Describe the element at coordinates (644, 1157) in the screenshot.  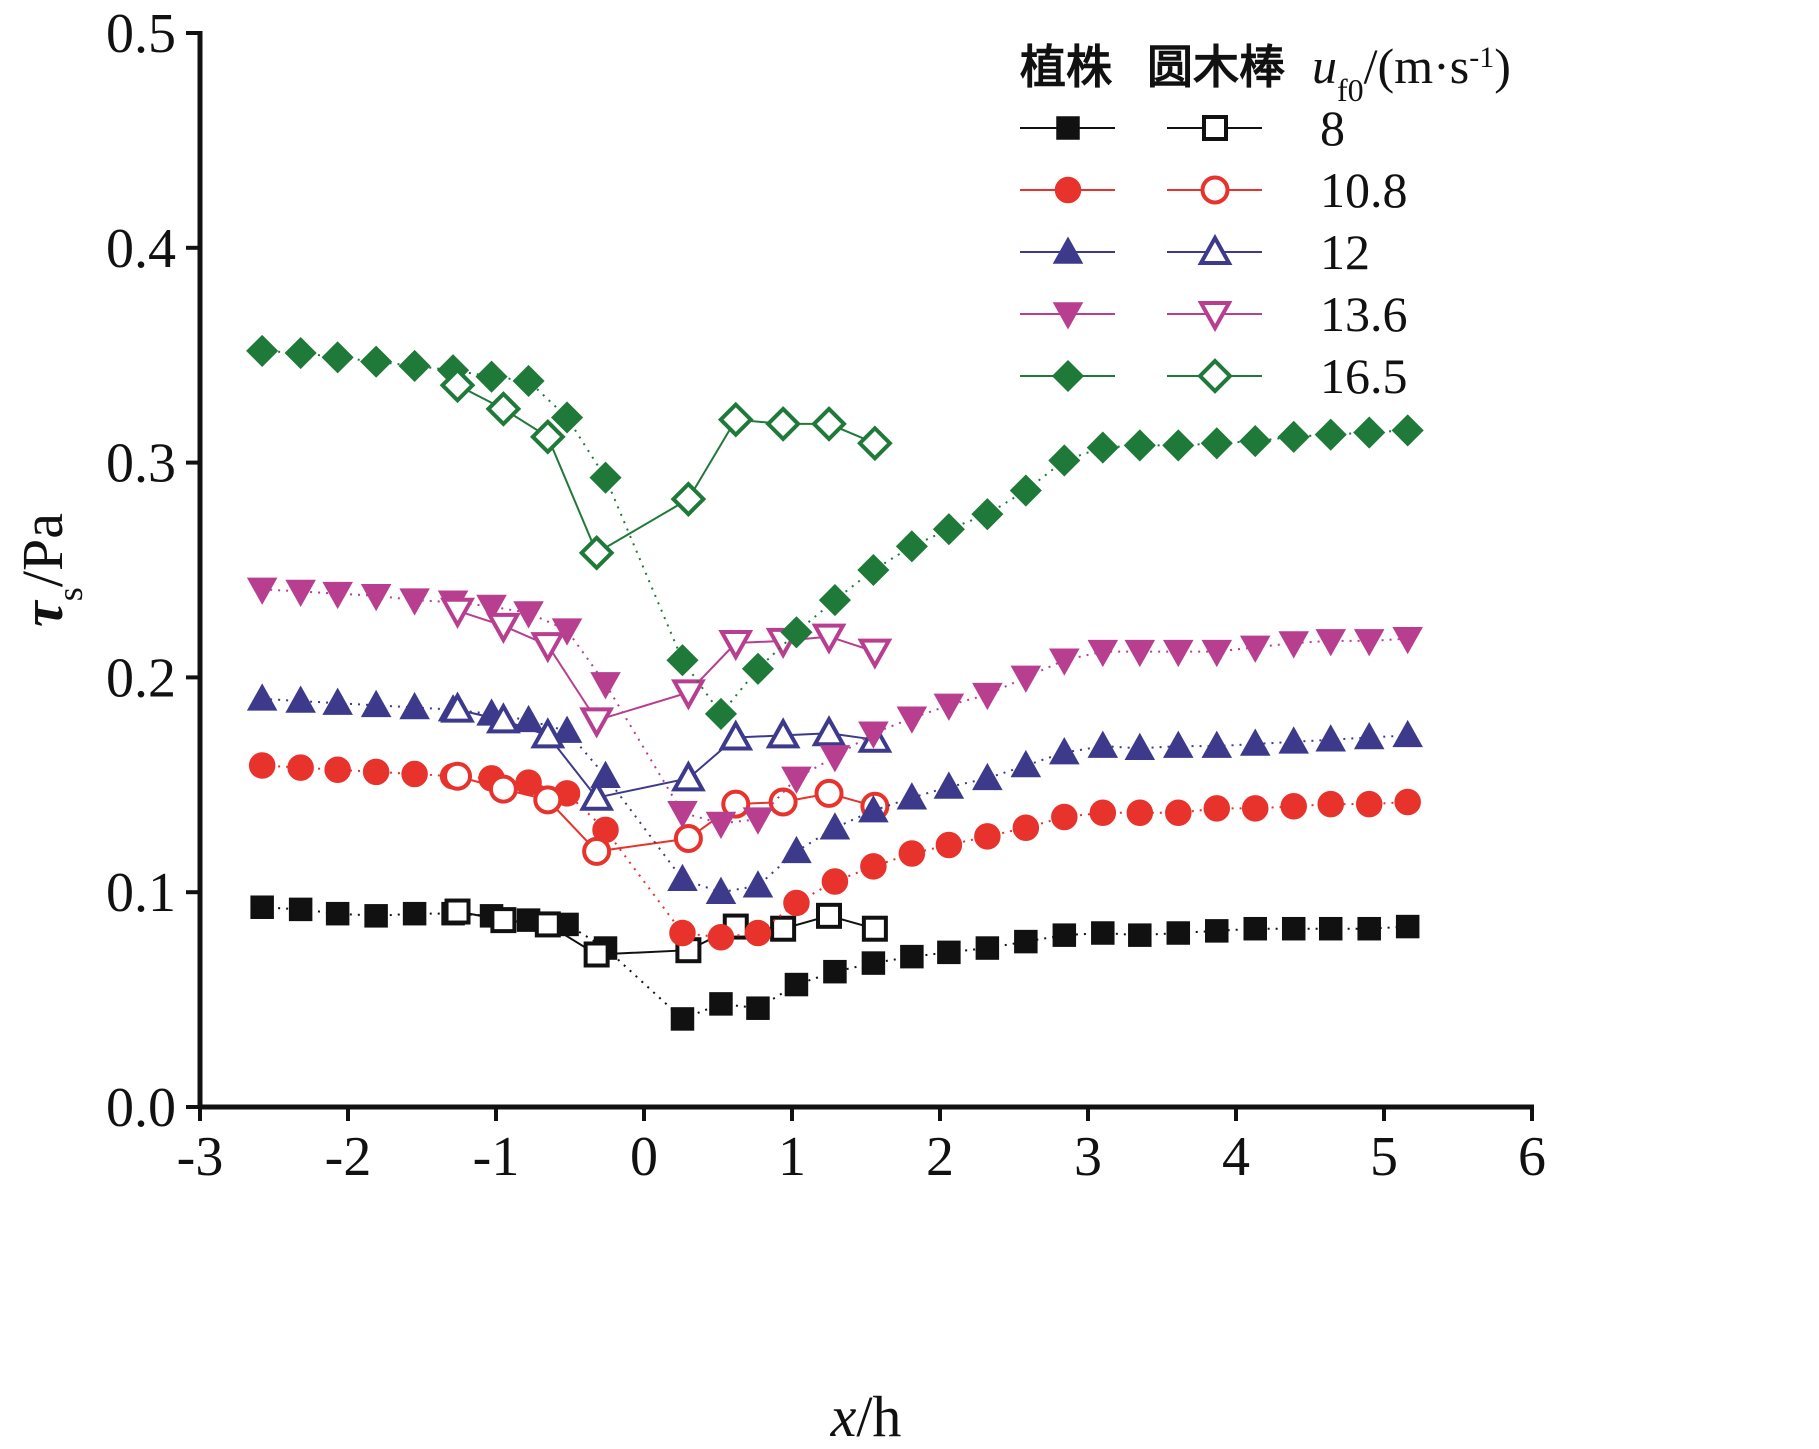
I see `x-tick-label: 0` at that location.